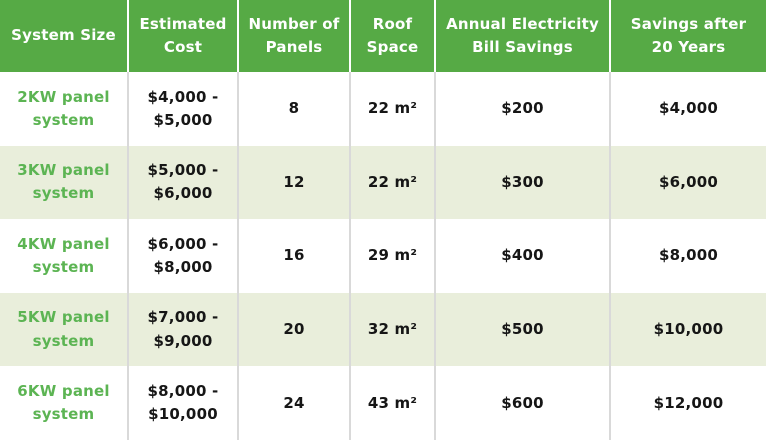 This screenshot has width=770, height=440. Describe the element at coordinates (64, 403) in the screenshot. I see `cell-system-size: 6KW panel system` at that location.